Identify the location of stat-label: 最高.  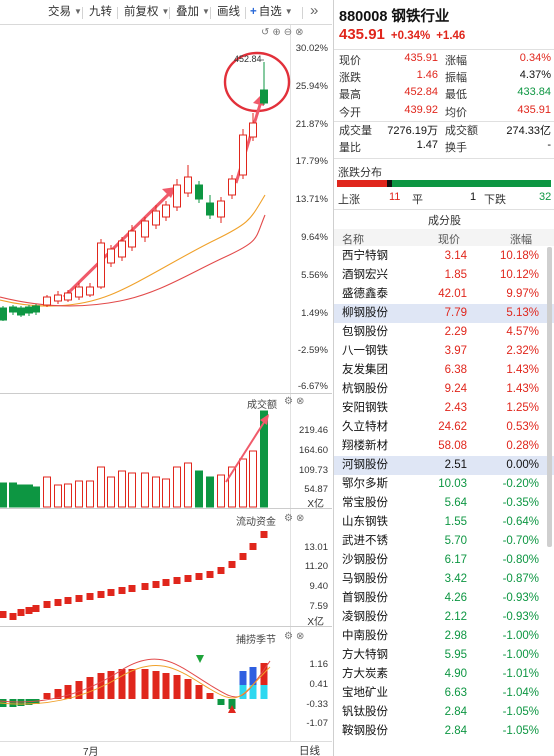
(350, 95).